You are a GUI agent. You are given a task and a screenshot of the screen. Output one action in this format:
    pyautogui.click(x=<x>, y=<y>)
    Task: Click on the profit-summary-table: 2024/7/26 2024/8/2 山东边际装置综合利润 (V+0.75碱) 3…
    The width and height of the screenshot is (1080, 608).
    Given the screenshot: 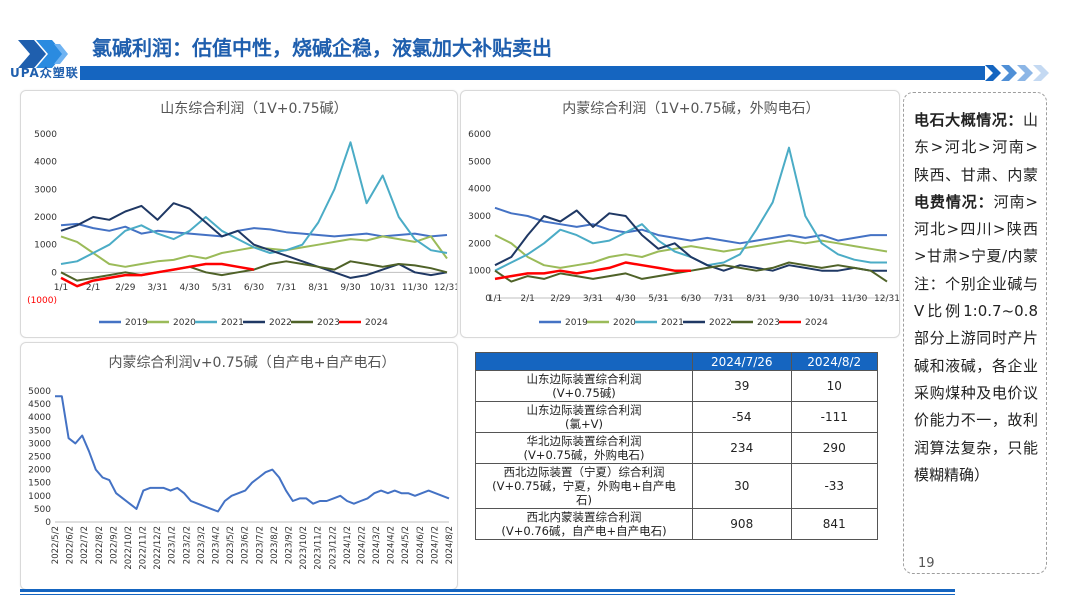 What is the action you would take?
    pyautogui.click(x=676, y=446)
    